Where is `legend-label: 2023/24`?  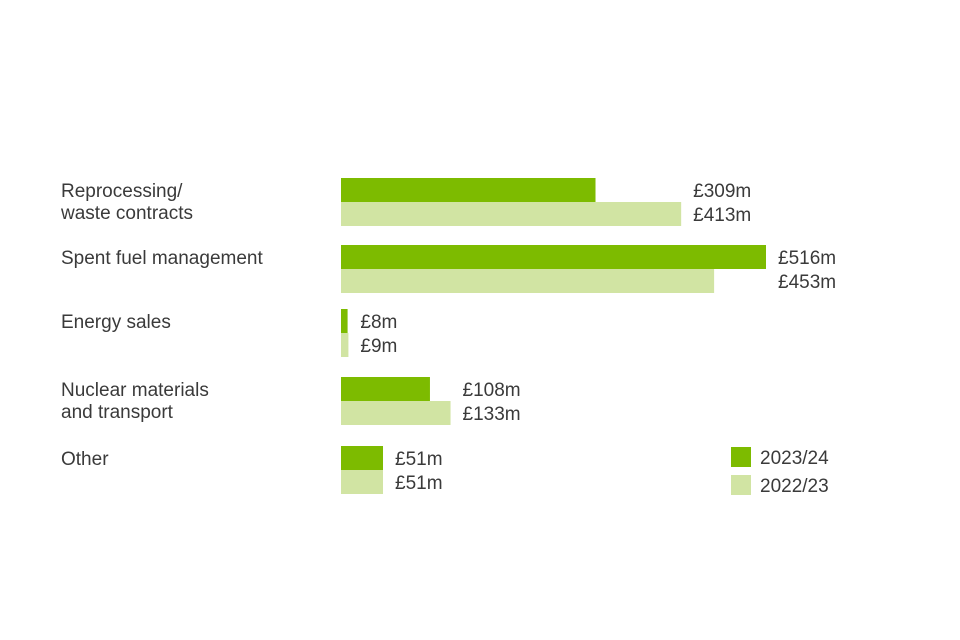
legend-label: 2023/24 is located at coordinates (794, 458).